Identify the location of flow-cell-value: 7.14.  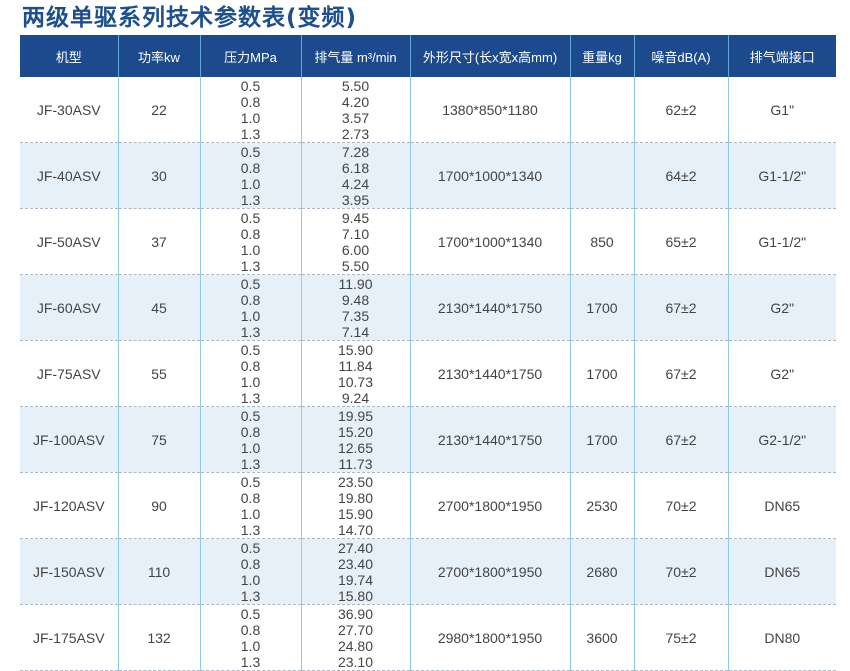
(355, 332).